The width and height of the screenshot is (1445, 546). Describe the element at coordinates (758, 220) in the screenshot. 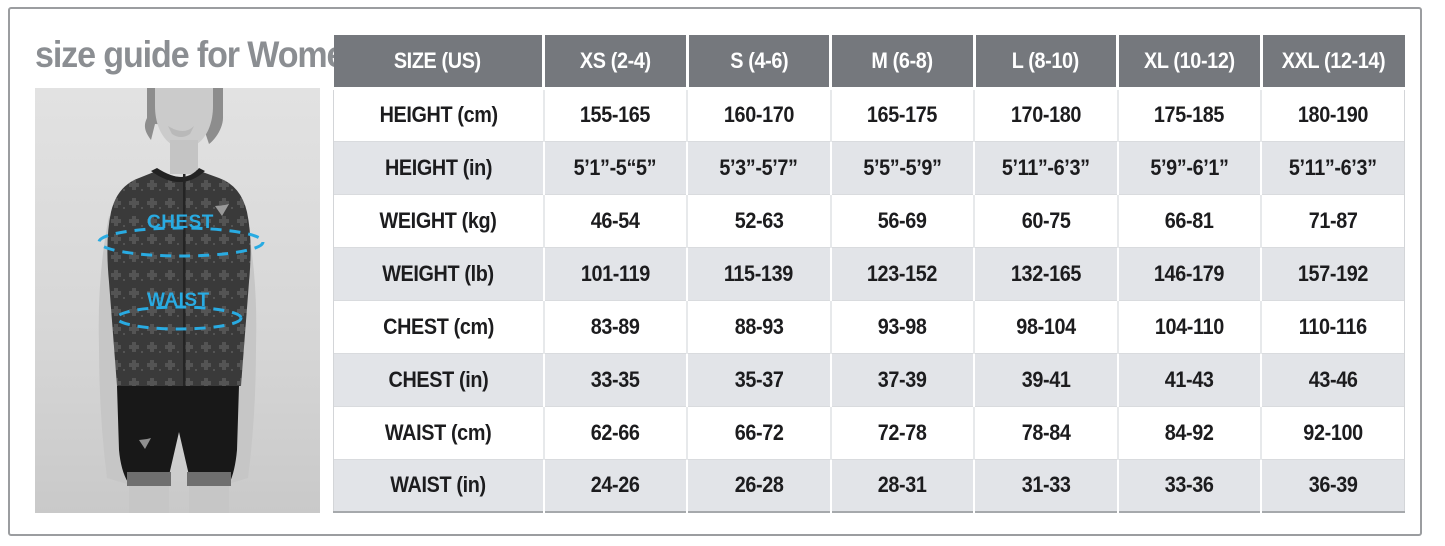

I see `size-value-cell: 52-63` at that location.